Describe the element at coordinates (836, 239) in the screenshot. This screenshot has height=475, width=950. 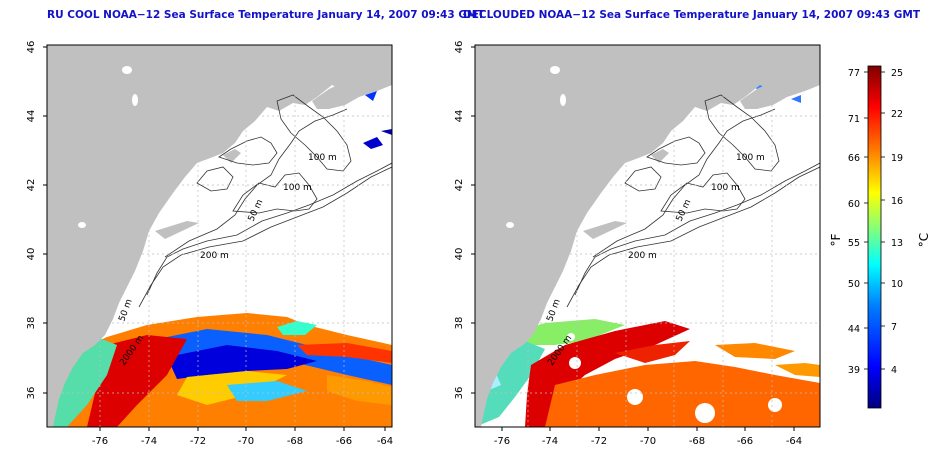
I see `fahrenheit-unit-label: °F` at that location.